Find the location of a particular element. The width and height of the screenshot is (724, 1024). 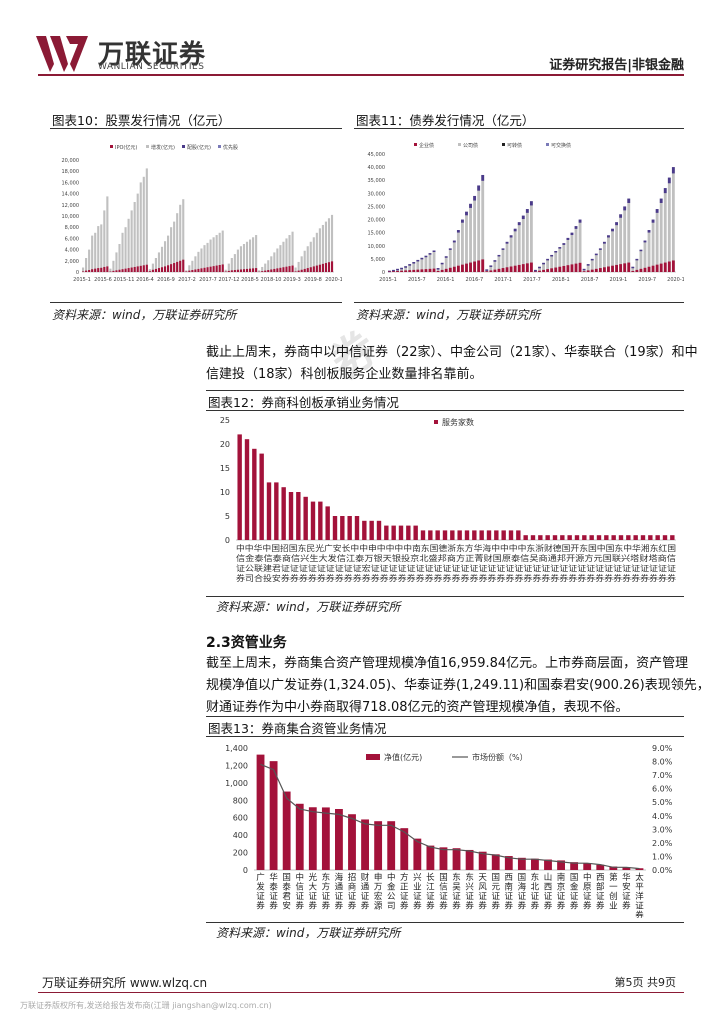

fig13-legend-label-bar: 净值(亿元) is located at coordinates (403, 757).